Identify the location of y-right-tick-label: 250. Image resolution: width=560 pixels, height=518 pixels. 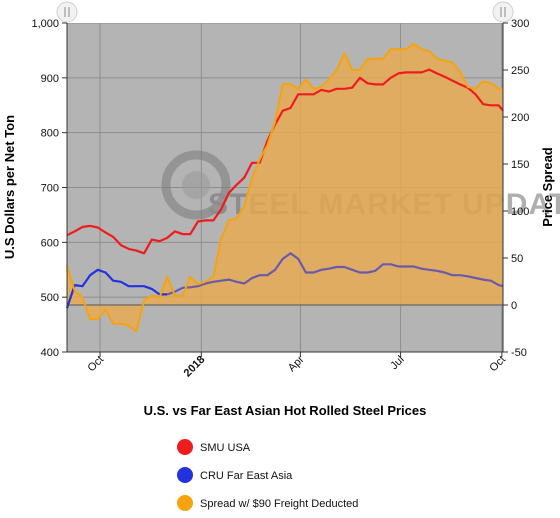
(520, 71).